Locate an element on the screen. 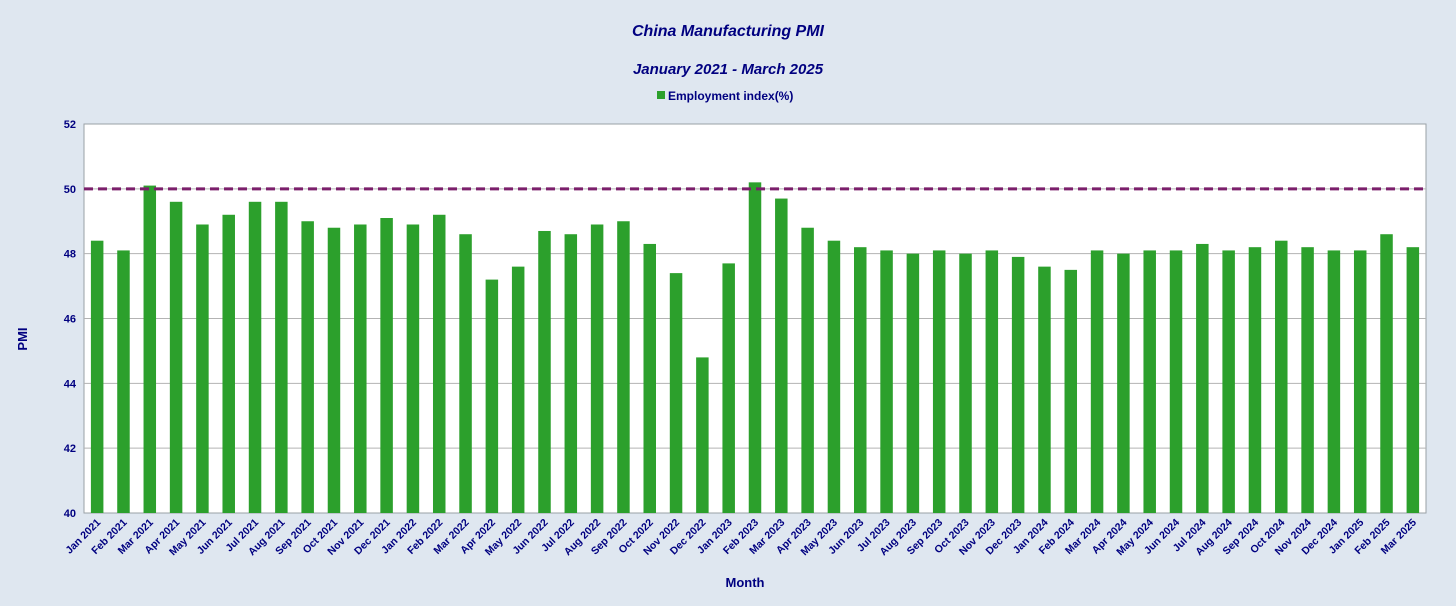 The width and height of the screenshot is (1456, 606). y-tick-label: 46 is located at coordinates (70, 320).